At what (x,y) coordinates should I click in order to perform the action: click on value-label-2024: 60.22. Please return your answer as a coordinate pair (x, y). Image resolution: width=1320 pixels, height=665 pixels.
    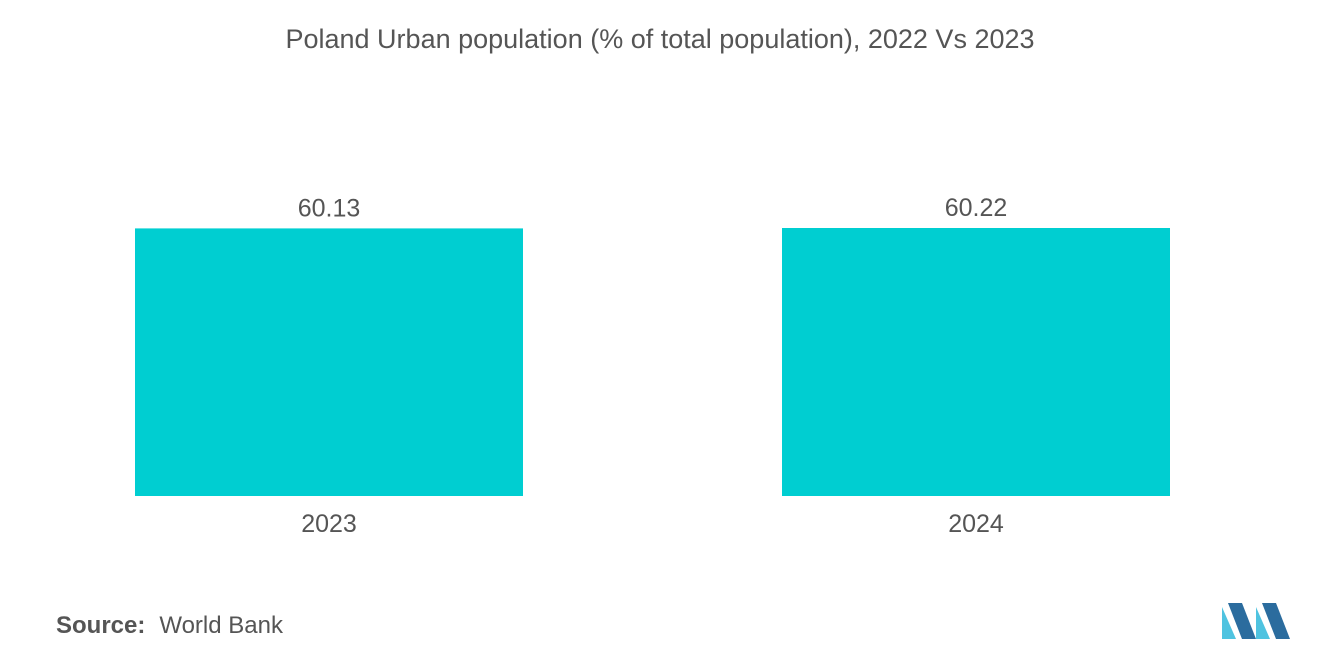
    Looking at the image, I should click on (976, 208).